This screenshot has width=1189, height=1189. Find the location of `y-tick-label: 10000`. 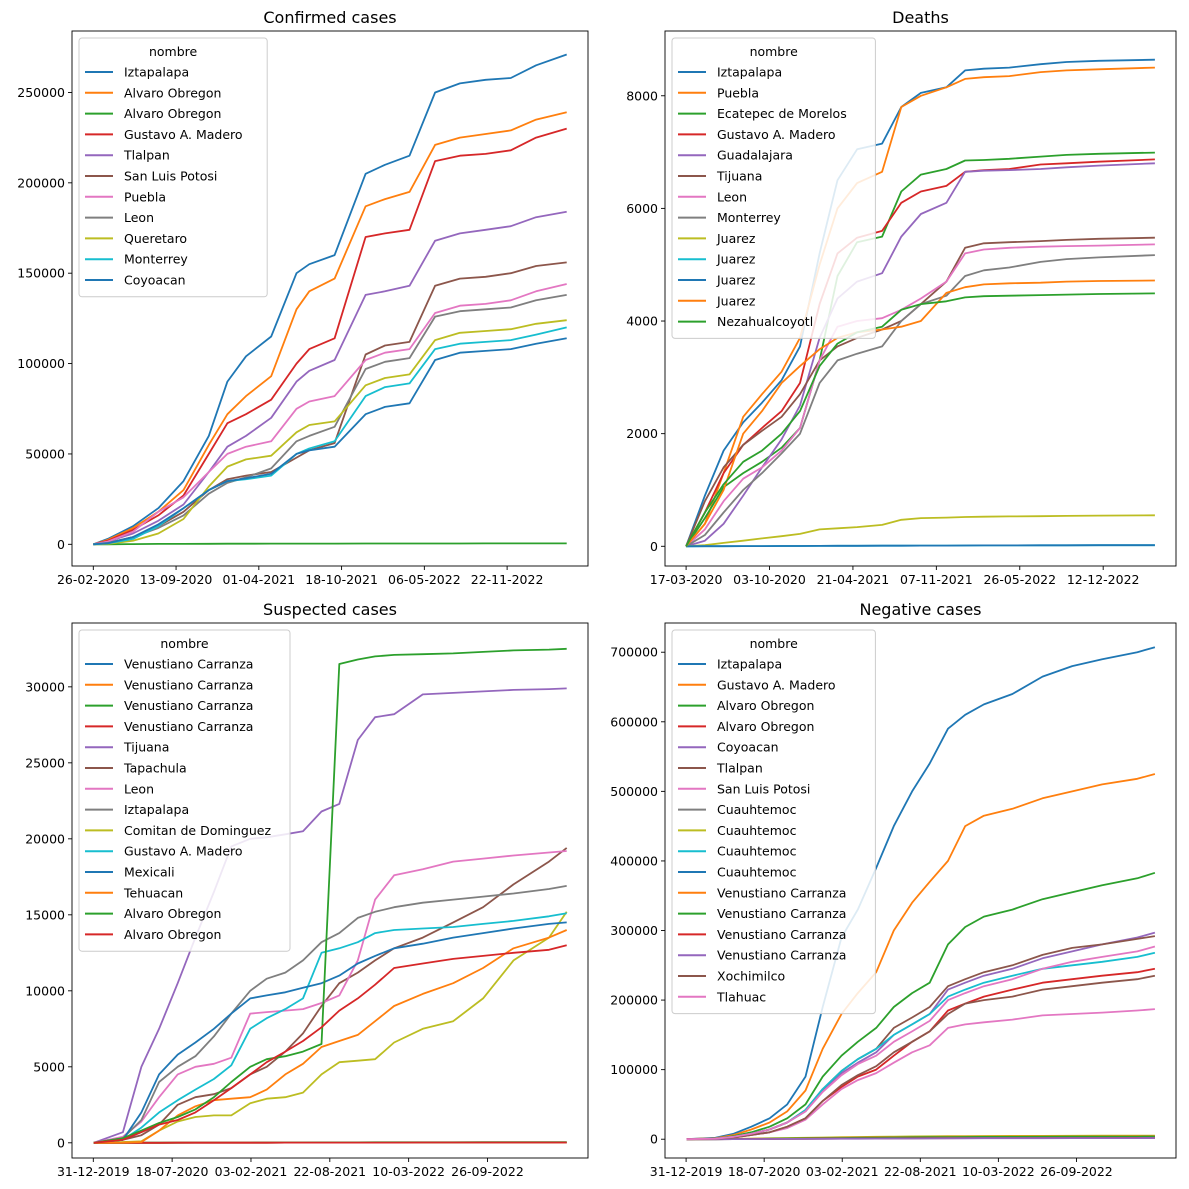

y-tick-label: 10000 is located at coordinates (45, 990).